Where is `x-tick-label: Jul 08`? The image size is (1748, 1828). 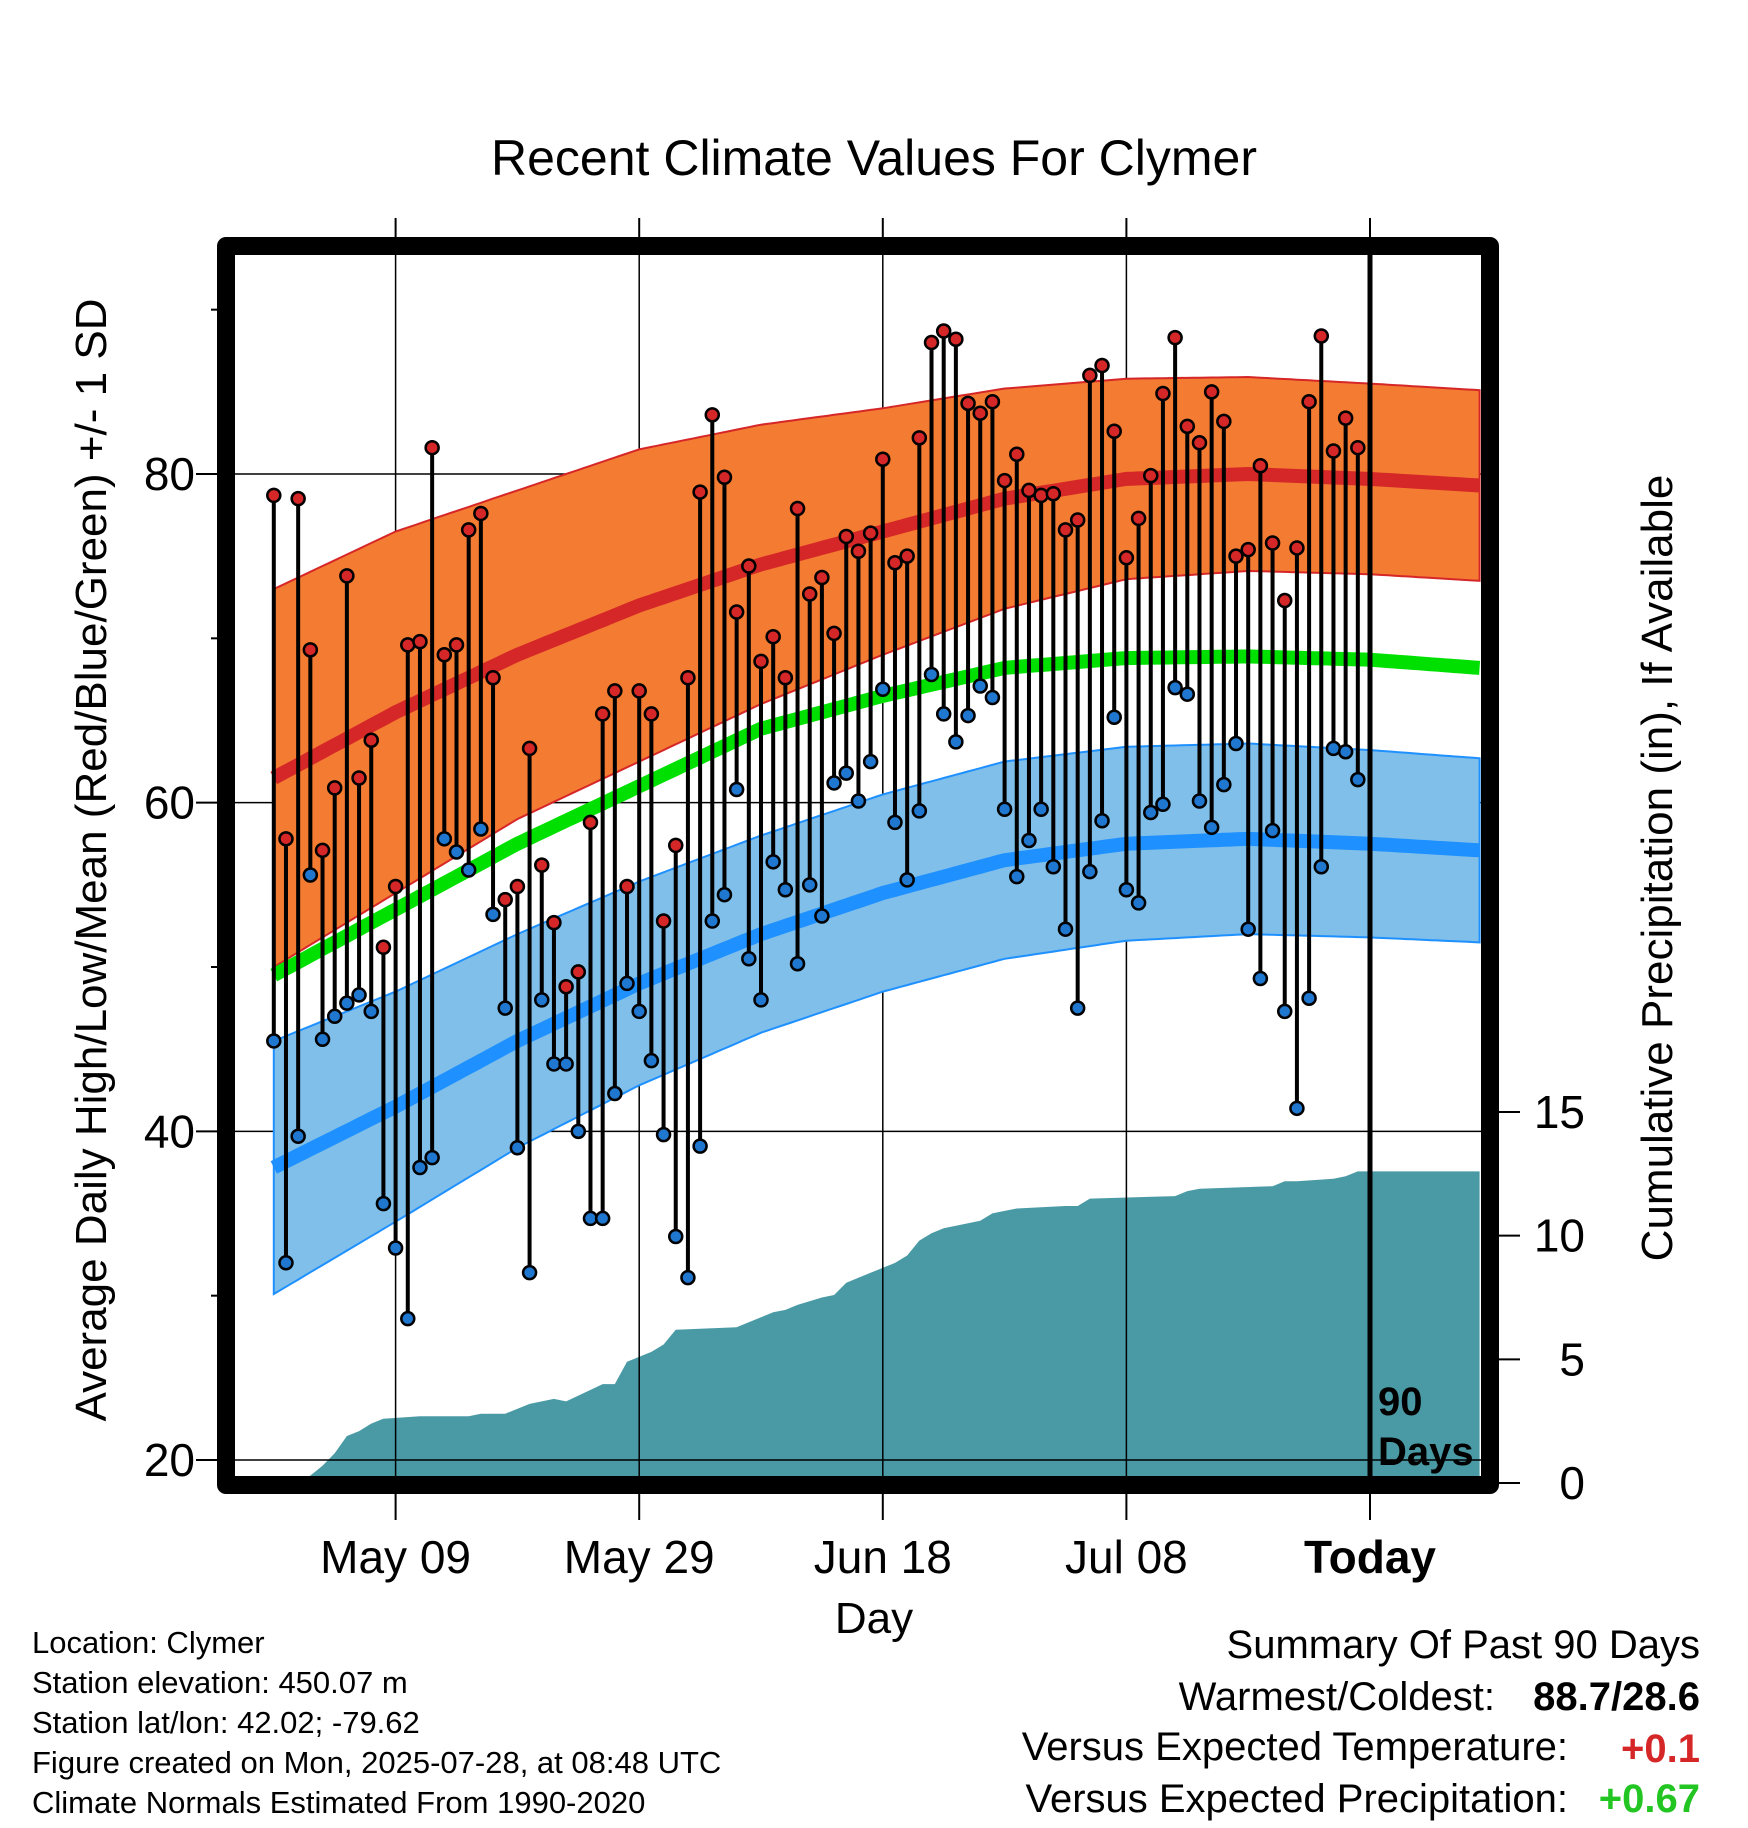
x-tick-label: Jul 08 is located at coordinates (1126, 1557).